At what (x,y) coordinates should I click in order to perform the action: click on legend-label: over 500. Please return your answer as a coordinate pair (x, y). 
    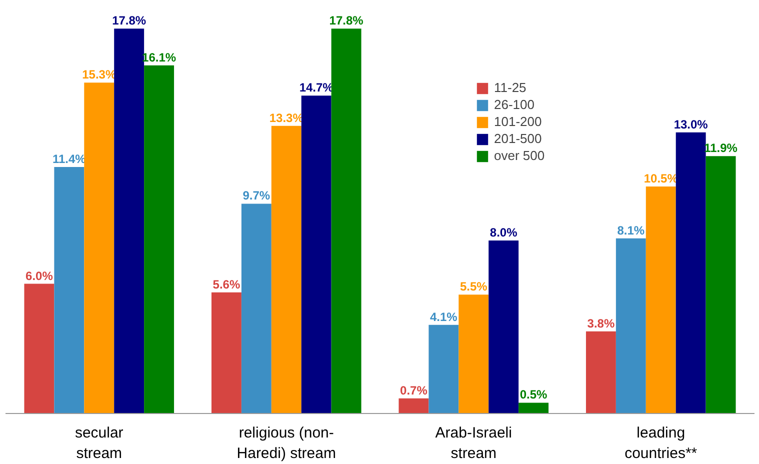
    Looking at the image, I should click on (519, 155).